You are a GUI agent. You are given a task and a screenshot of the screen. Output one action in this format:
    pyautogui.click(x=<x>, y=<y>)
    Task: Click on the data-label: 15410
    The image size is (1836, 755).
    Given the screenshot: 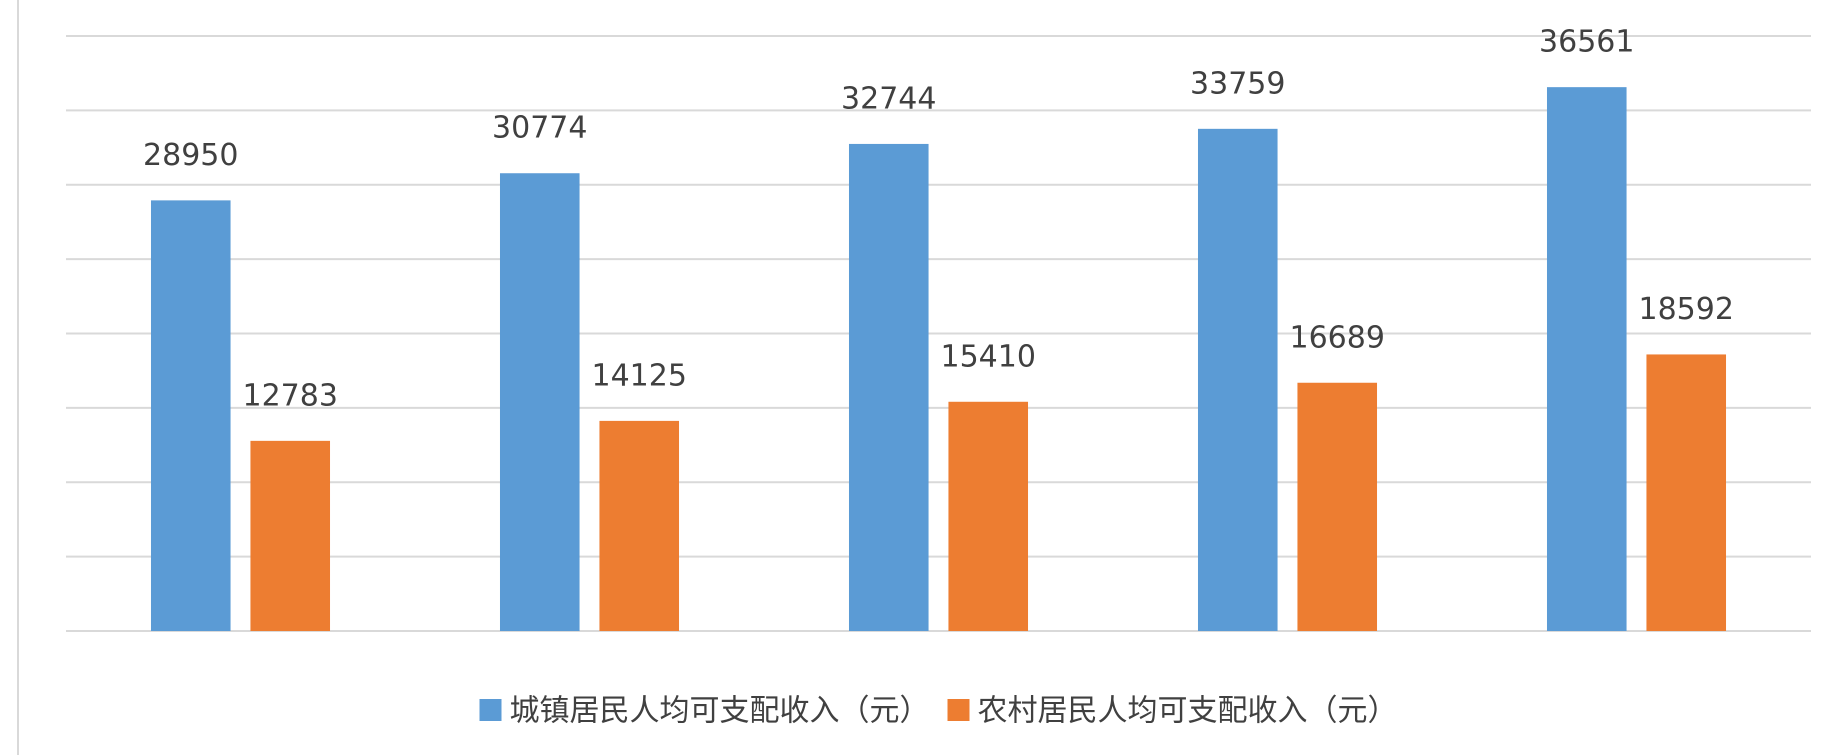 What is the action you would take?
    pyautogui.click(x=988, y=356)
    